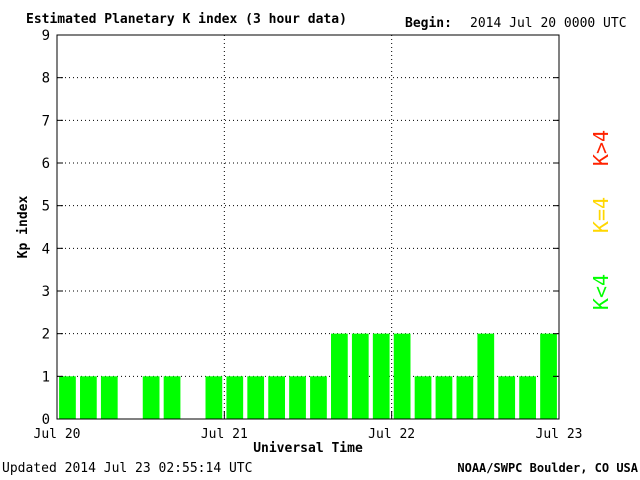 The height and width of the screenshot is (480, 640). Describe the element at coordinates (46, 249) in the screenshot. I see `y-tick-label: 4` at that location.